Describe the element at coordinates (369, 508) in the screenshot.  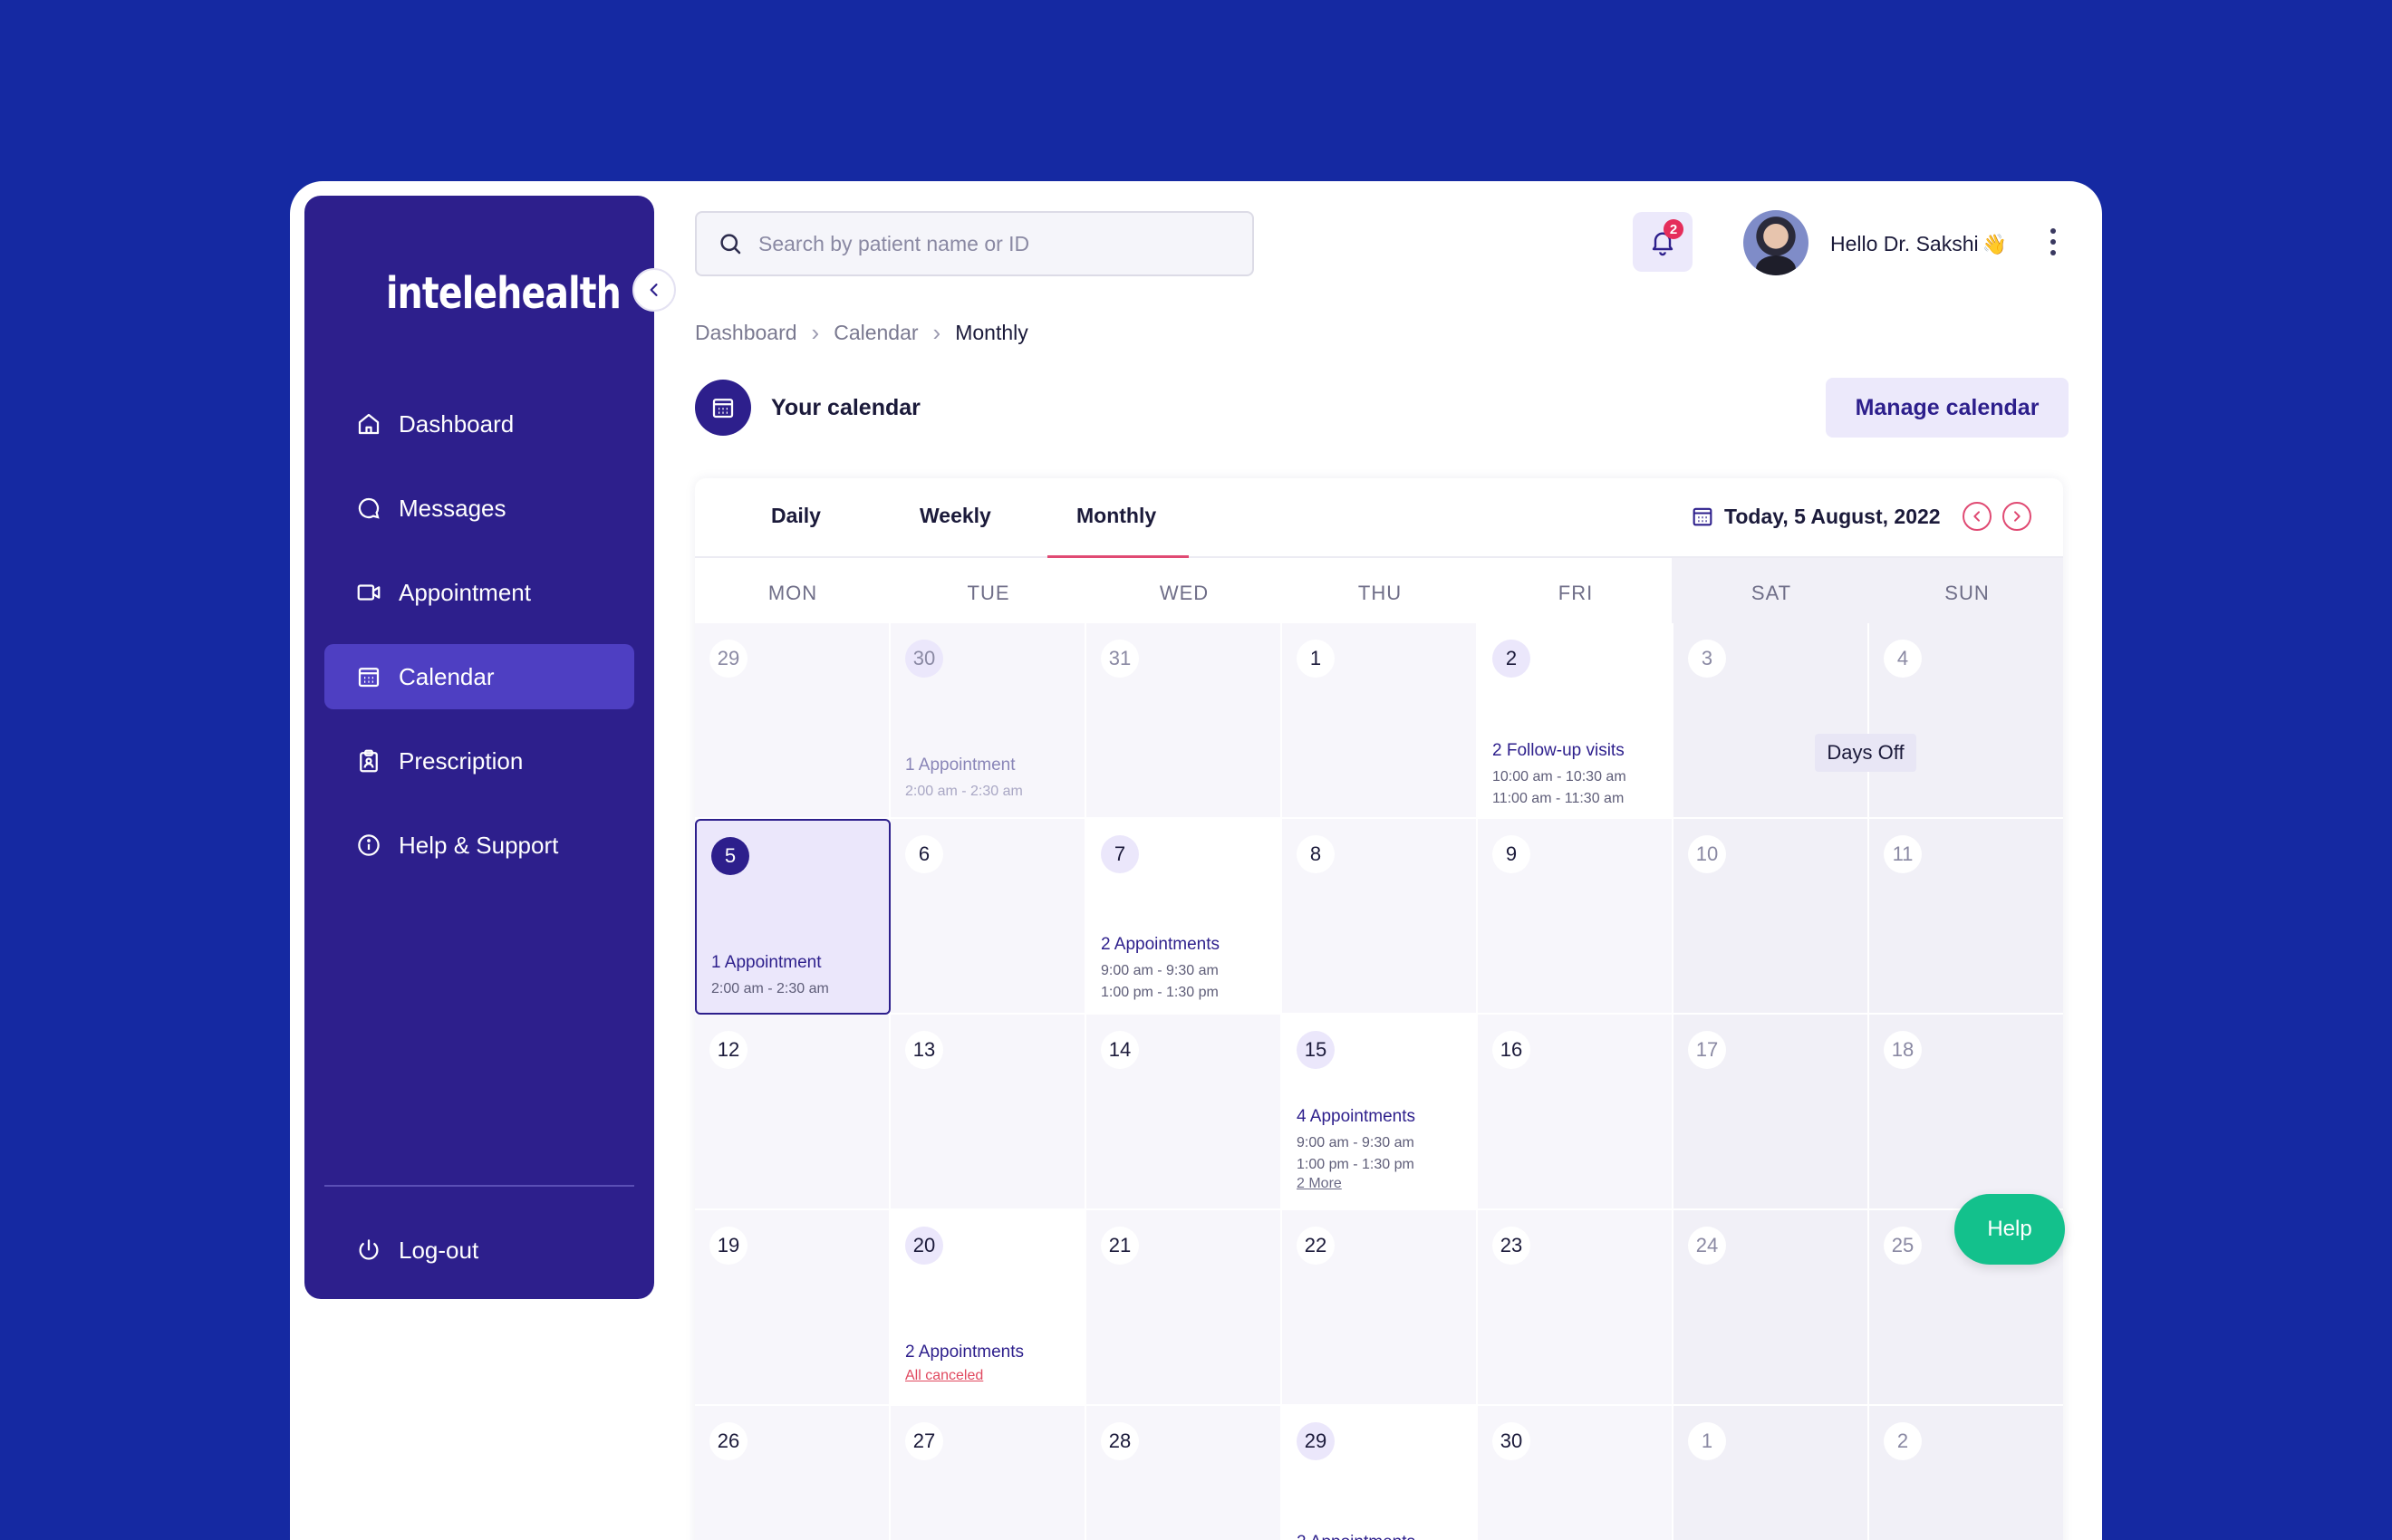
I see `message-icon` at that location.